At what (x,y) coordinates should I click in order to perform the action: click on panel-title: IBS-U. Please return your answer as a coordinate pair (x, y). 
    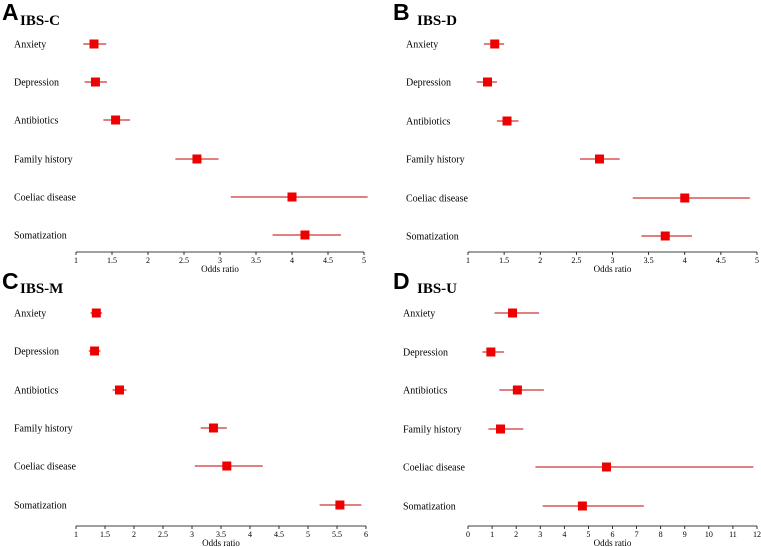
    Looking at the image, I should click on (437, 289).